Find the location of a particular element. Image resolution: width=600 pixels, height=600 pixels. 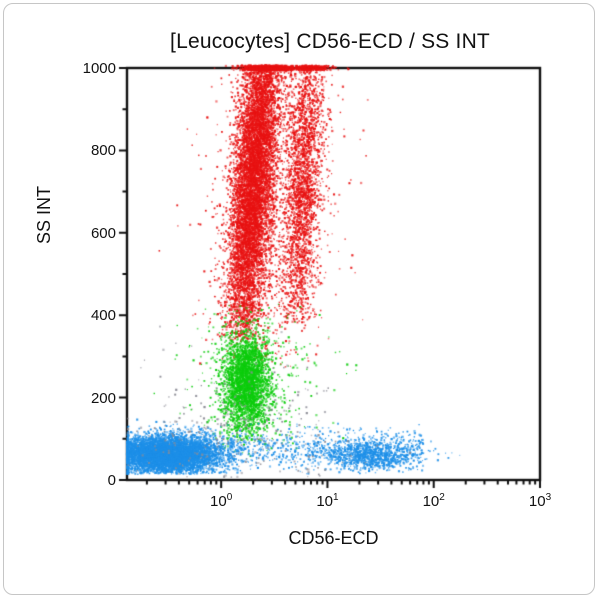

y-tick-label: 0 is located at coordinates (111, 480).